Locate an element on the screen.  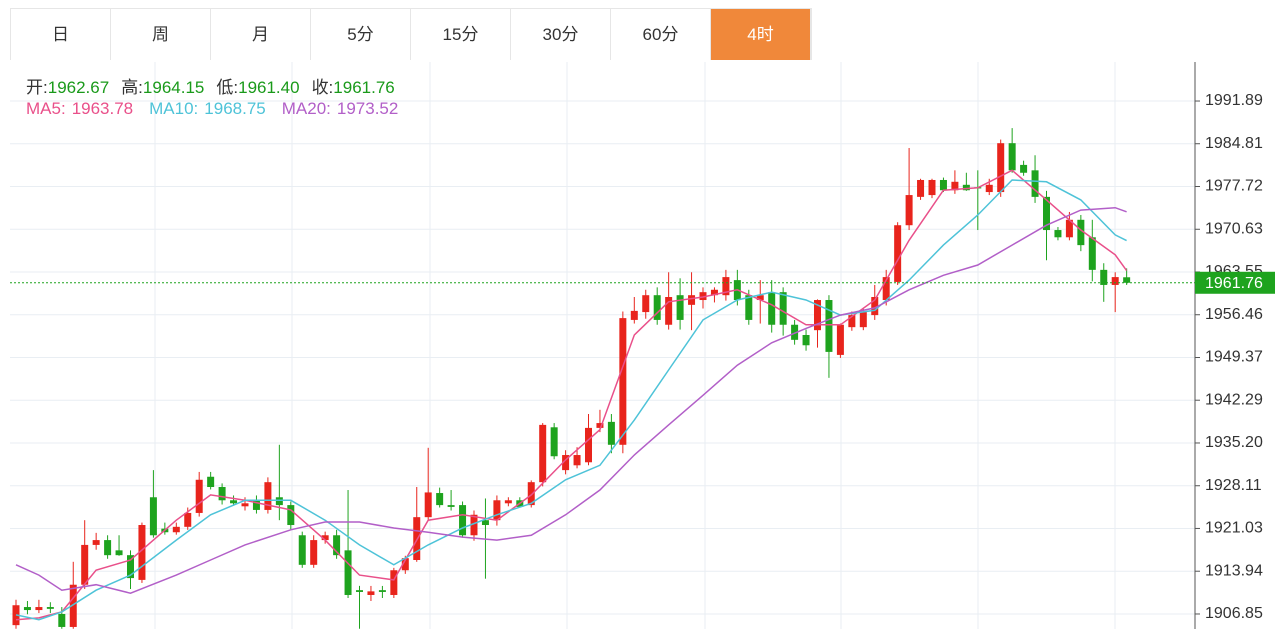
y-tick-label: 1942.29 is located at coordinates (1234, 399).